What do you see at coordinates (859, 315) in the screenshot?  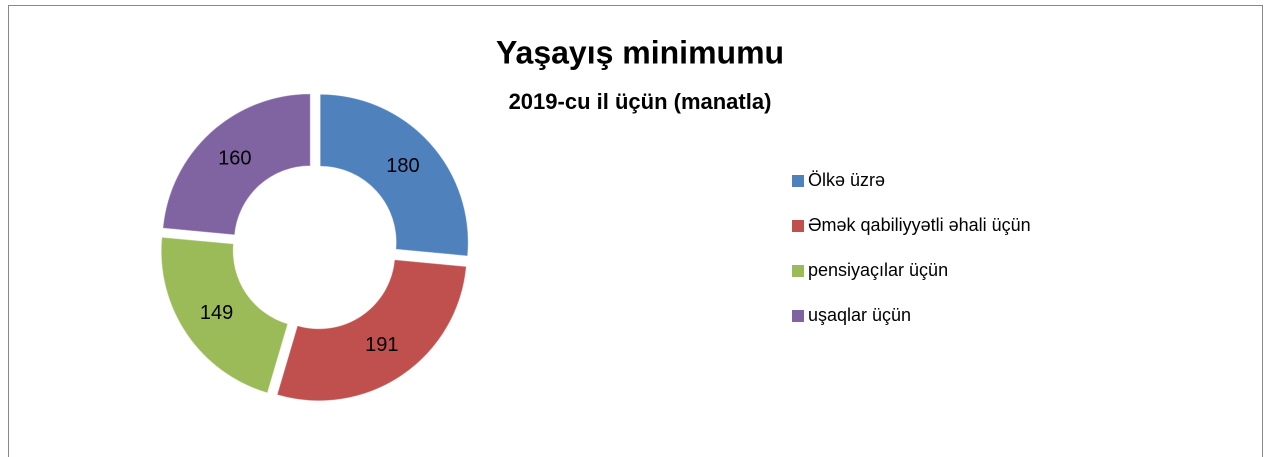 I see `legend-label: uşaqlar üçün` at bounding box center [859, 315].